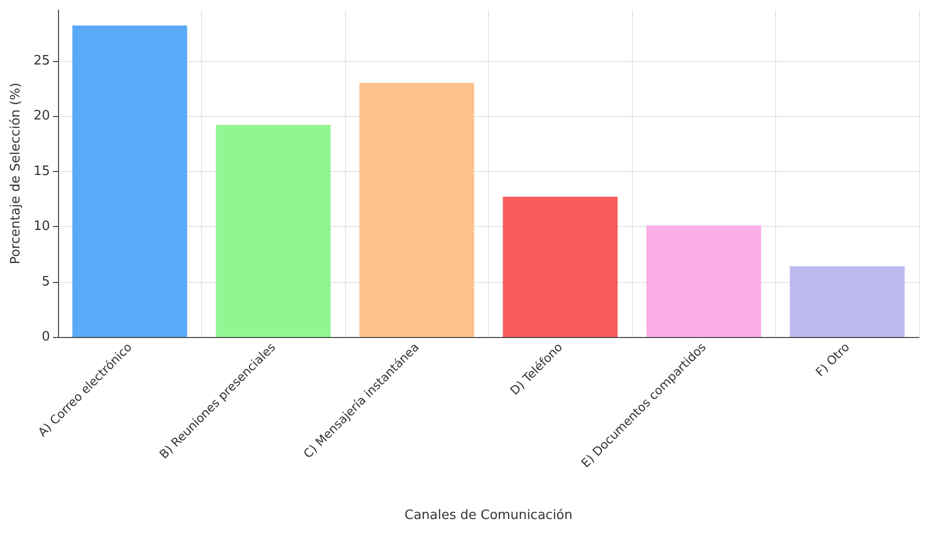 Image resolution: width=937 pixels, height=535 pixels. I want to click on y-tick-label: 20, so click(41, 116).